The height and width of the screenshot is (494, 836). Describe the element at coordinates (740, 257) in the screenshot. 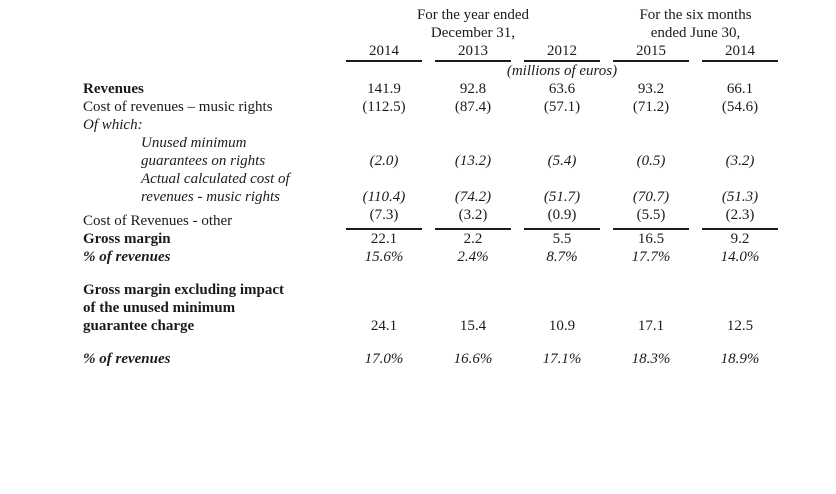

I see `cell-value: 14.0%` at that location.